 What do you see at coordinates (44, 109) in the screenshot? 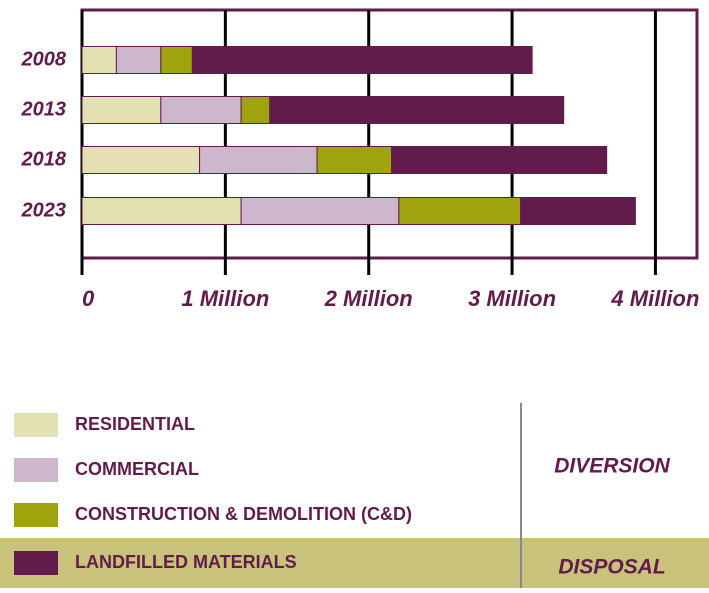
I see `y-tick-label: 2013` at bounding box center [44, 109].